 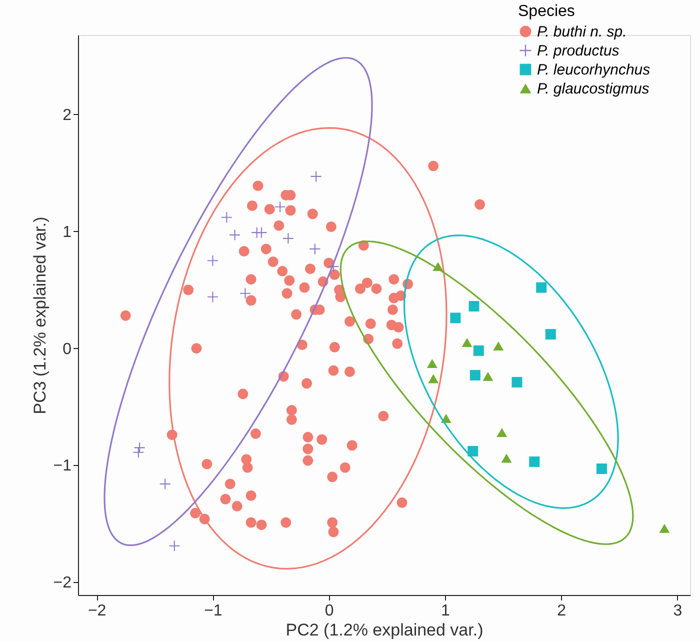 I want to click on legend-label: P. buthi n. sp., so click(x=582, y=32).